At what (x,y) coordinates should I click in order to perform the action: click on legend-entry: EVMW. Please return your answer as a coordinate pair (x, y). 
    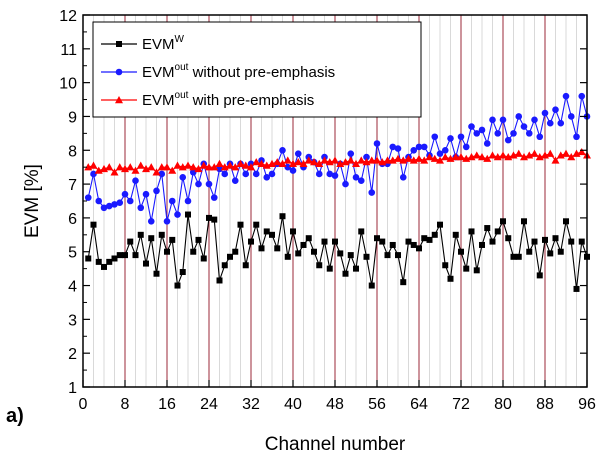
    Looking at the image, I should click on (143, 43).